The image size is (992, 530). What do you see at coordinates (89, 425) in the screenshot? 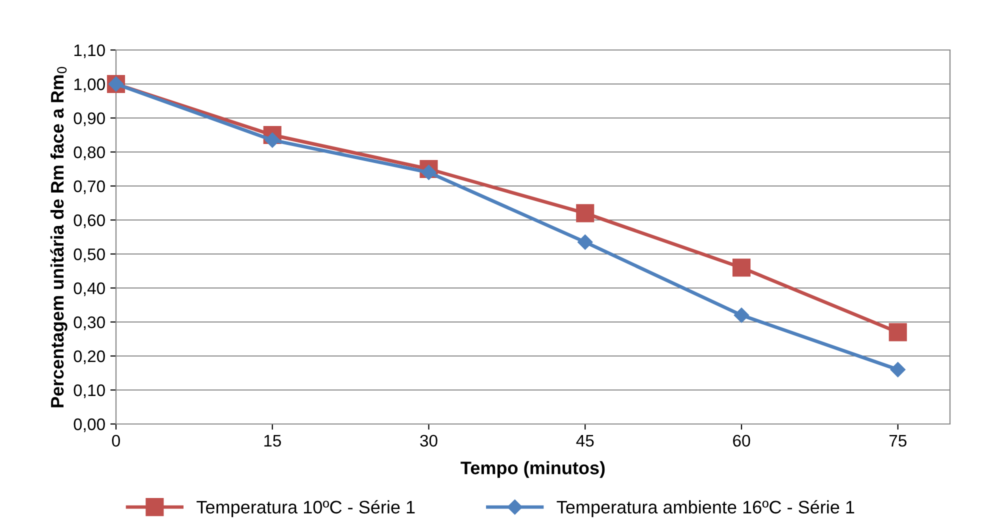
I see `y-tick-label: 0,00` at bounding box center [89, 425].